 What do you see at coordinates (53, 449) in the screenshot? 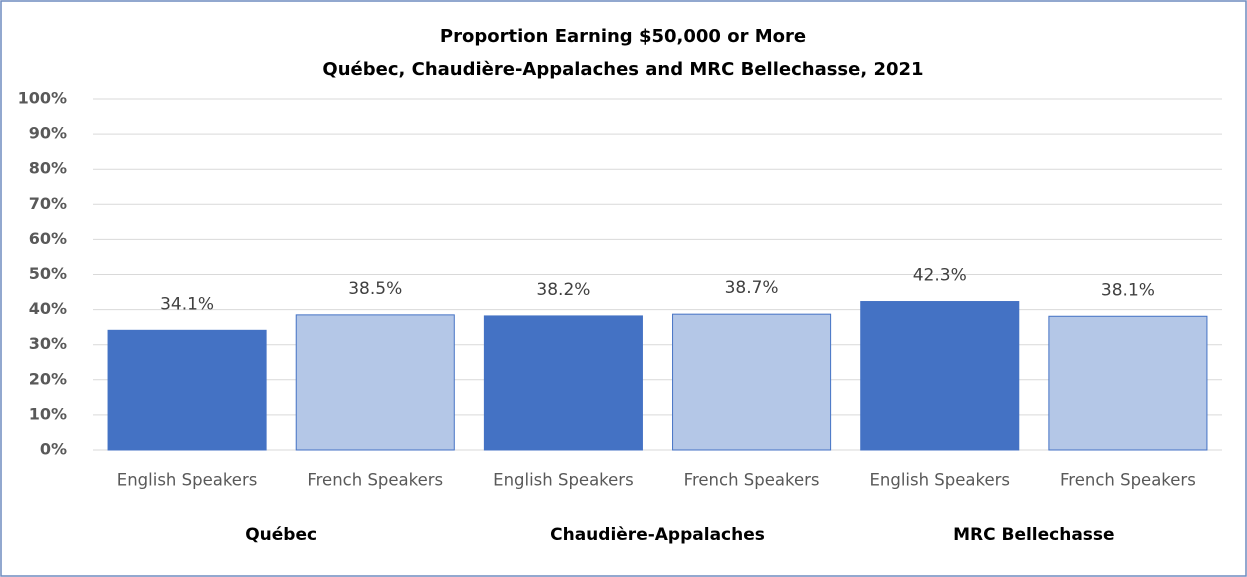
I see `y-tick-label: 0%` at bounding box center [53, 449].